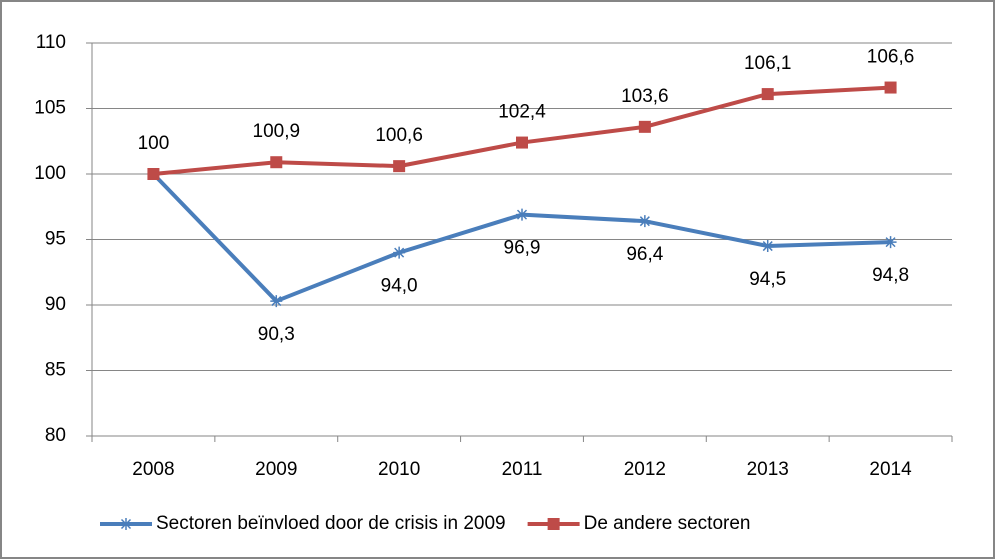 This screenshot has height=559, width=995. Describe the element at coordinates (154, 143) in the screenshot. I see `data-label: 100` at that location.